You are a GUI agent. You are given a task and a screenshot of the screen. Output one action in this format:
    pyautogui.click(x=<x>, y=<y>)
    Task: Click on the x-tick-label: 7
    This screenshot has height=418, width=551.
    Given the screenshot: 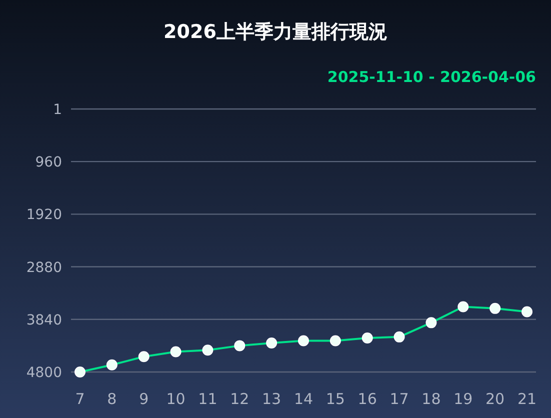 What is the action you would take?
    pyautogui.click(x=80, y=399)
    